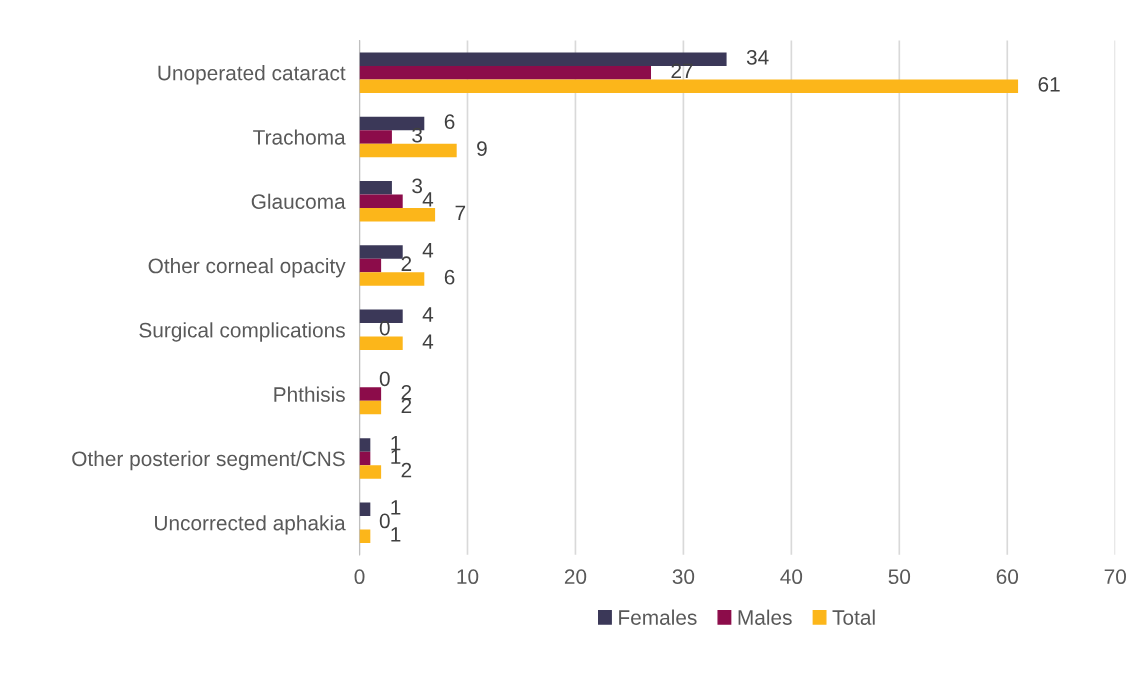 The height and width of the screenshot is (675, 1145). Describe the element at coordinates (765, 617) in the screenshot. I see `legend-label: Males` at that location.